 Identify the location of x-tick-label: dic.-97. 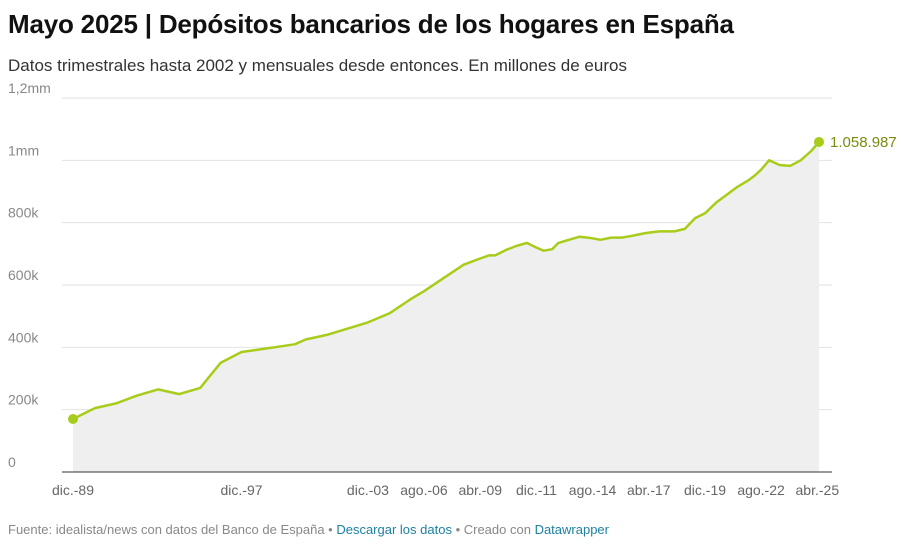
(242, 490).